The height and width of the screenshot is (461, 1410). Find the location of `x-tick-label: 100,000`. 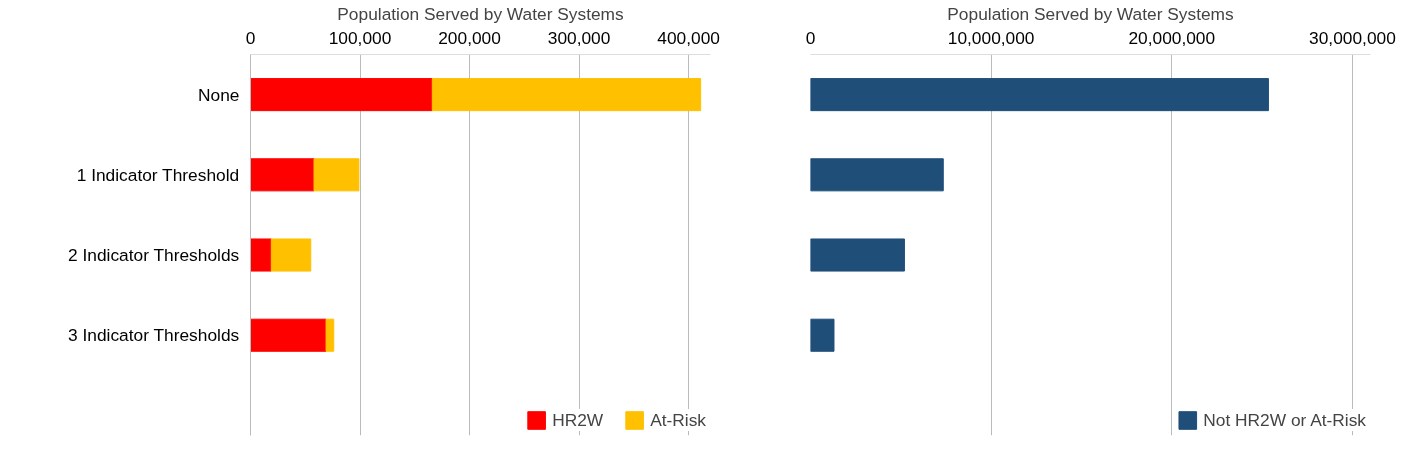

x-tick-label: 100,000 is located at coordinates (360, 37).